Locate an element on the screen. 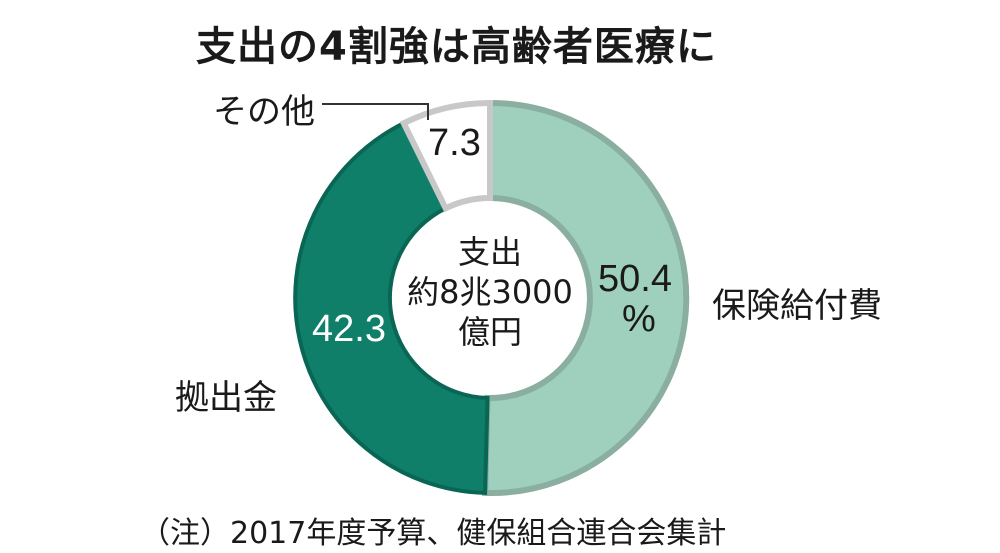 This screenshot has width=1000, height=553. center-line-2: 約8兆3000 is located at coordinates (490, 292).